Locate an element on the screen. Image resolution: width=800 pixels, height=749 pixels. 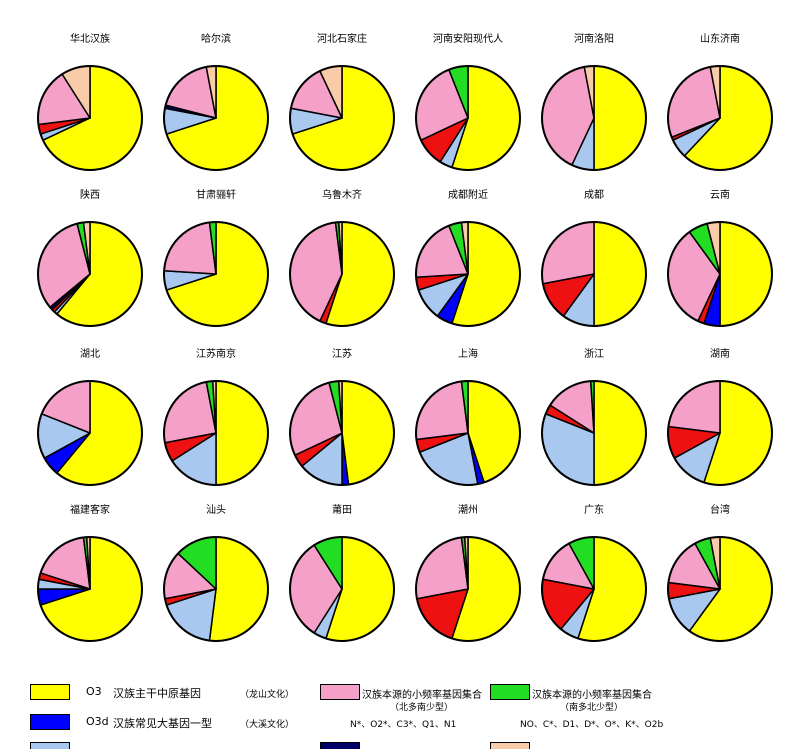
pie-title: 福建客家 is located at coordinates (90, 509).